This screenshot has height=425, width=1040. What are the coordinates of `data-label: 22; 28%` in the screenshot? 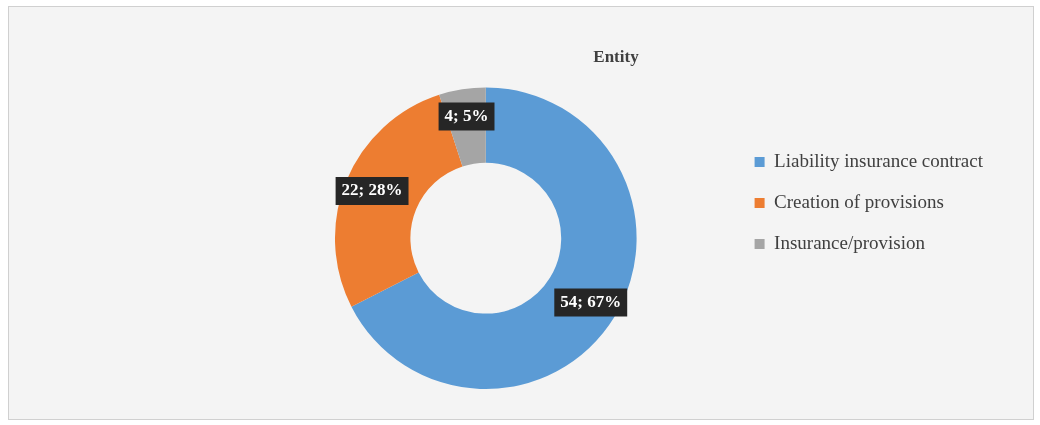 It's located at (372, 190).